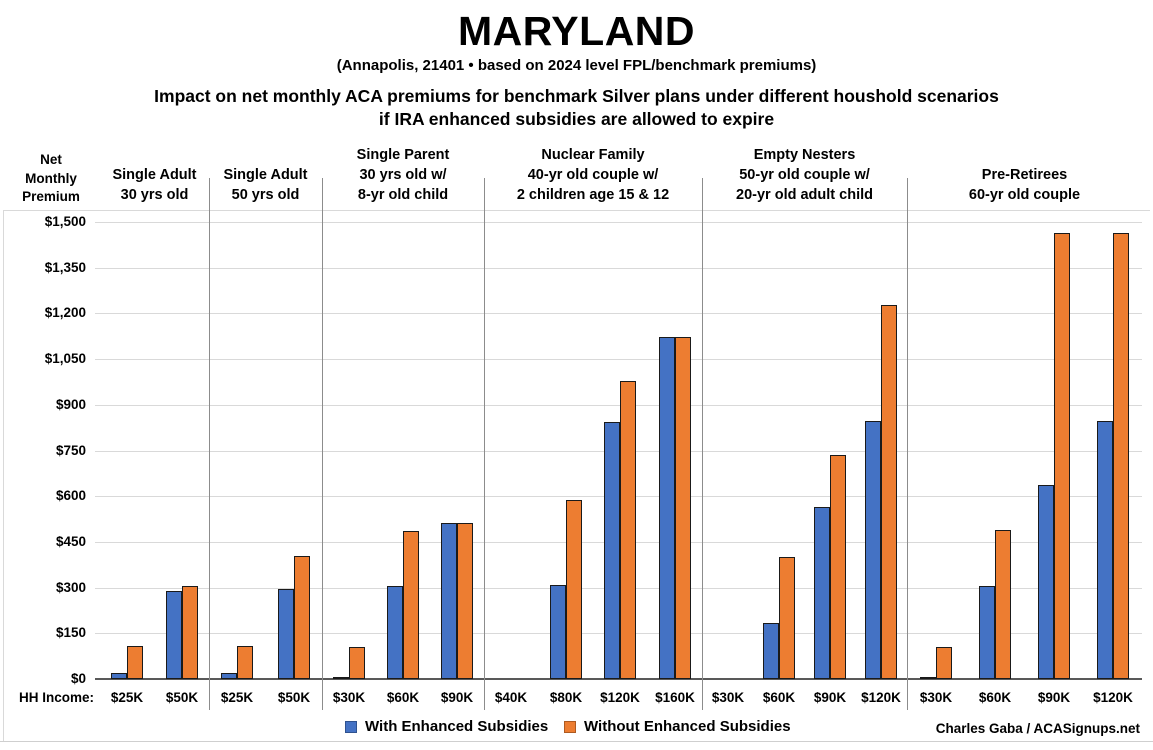  What do you see at coordinates (576, 31) in the screenshot?
I see `chart-title: MARYLAND` at bounding box center [576, 31].